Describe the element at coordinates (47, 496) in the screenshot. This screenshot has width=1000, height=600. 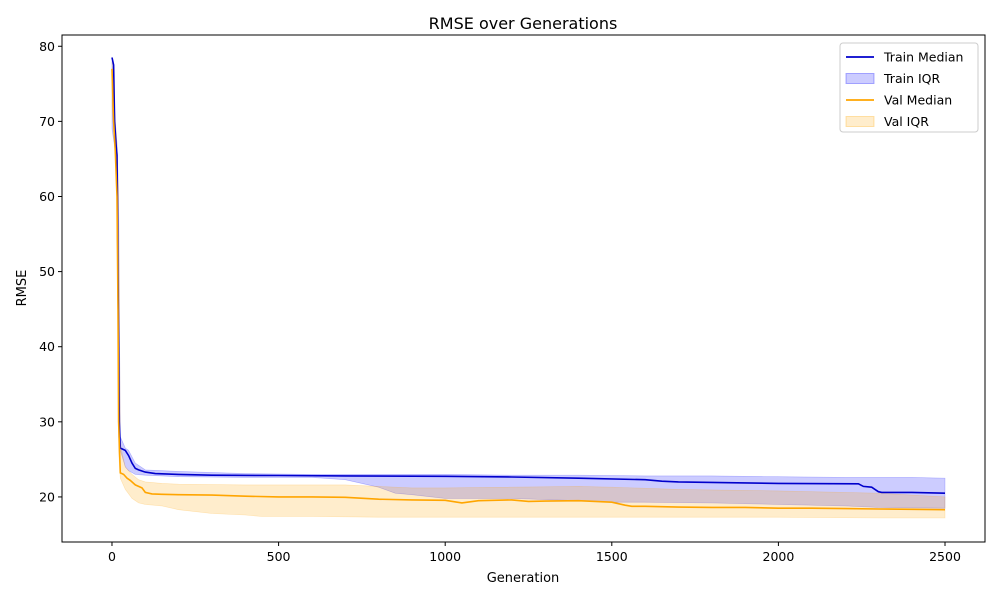
I see `y-tick-label: 20` at that location.